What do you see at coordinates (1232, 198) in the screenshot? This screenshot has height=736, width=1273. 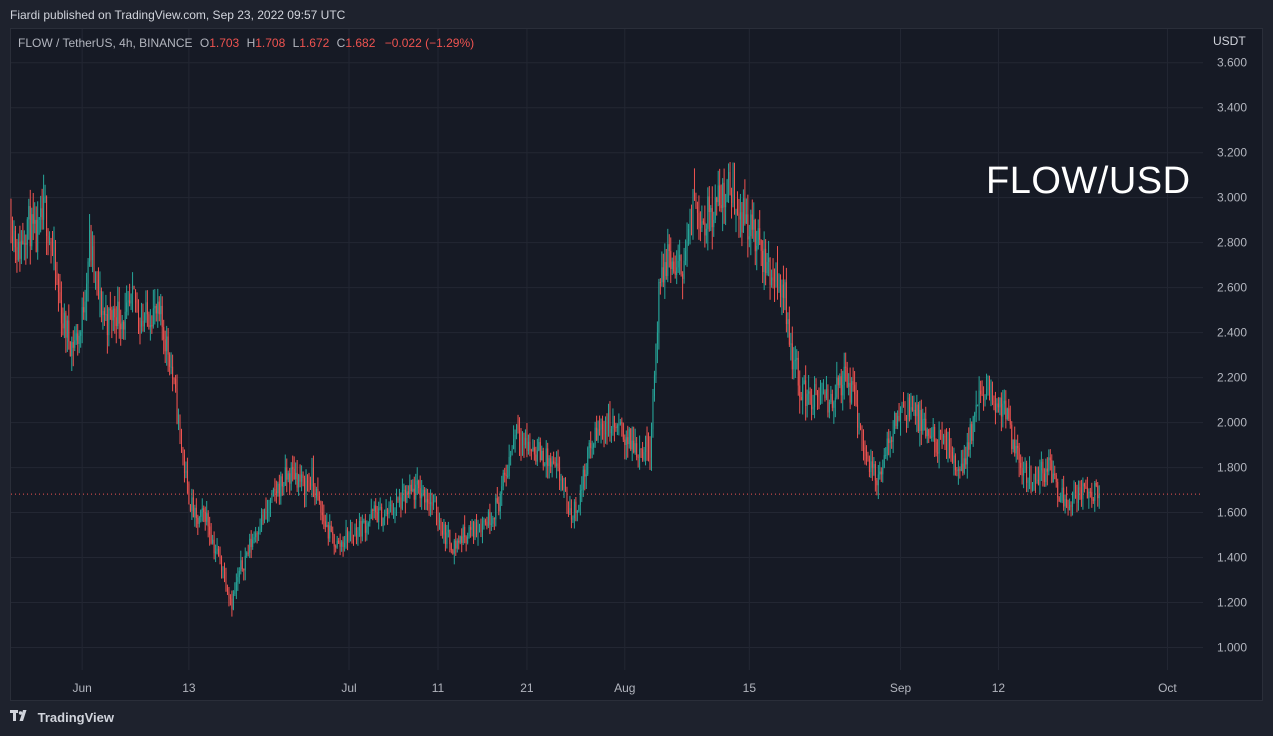 I see `y-tick-label: 3.000` at bounding box center [1232, 198].